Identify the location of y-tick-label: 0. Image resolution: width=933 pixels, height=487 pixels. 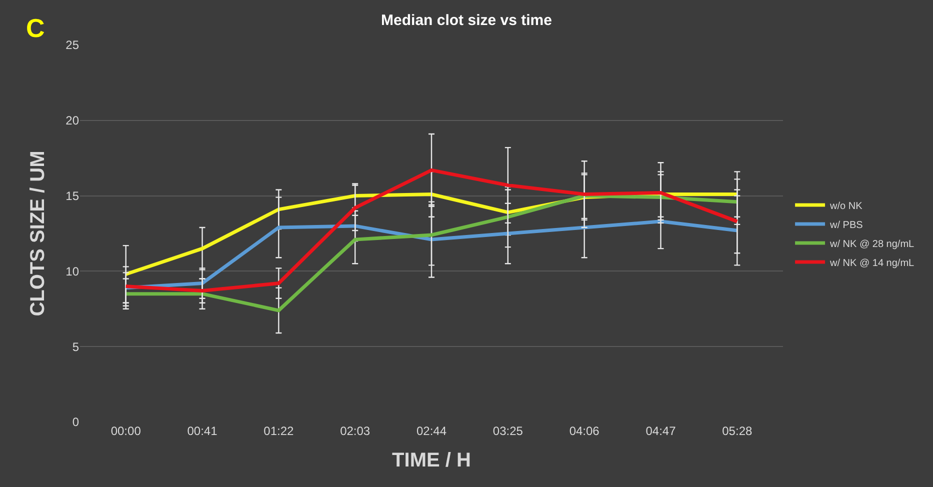
(76, 422).